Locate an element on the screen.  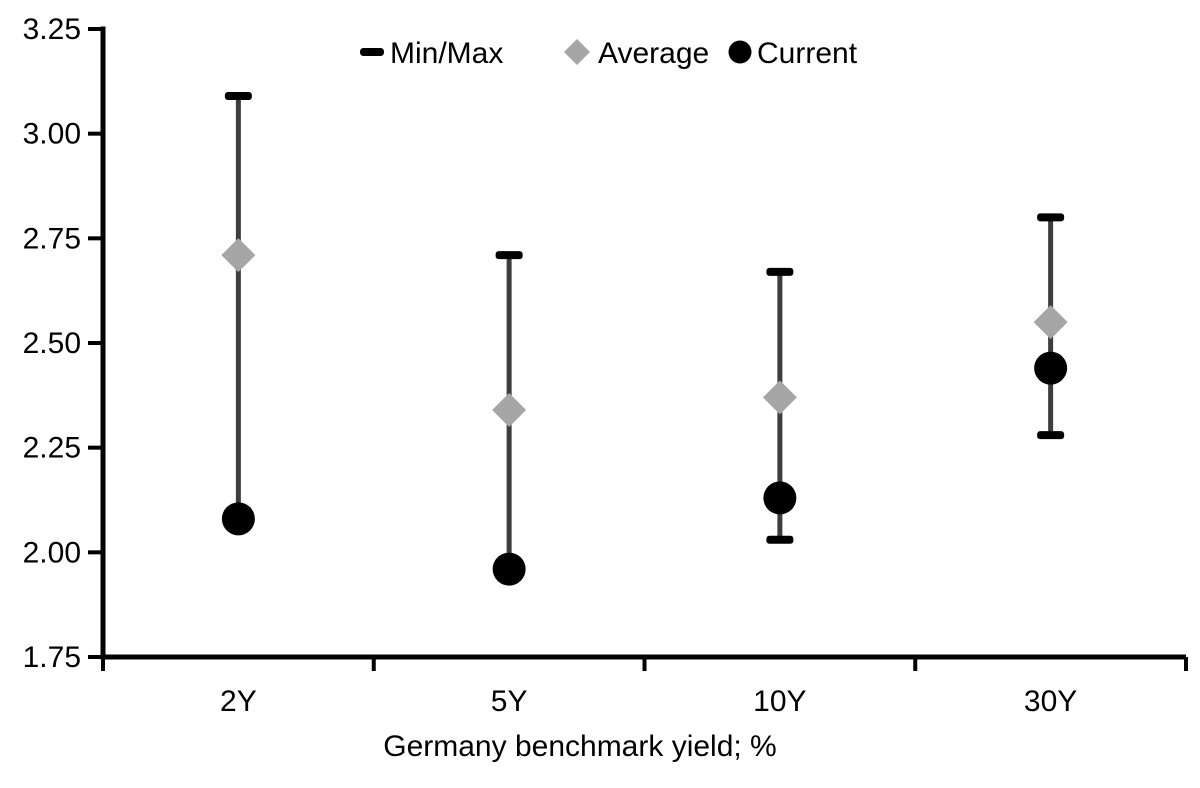
y-tick-label: 1.75 is located at coordinates (52, 657).